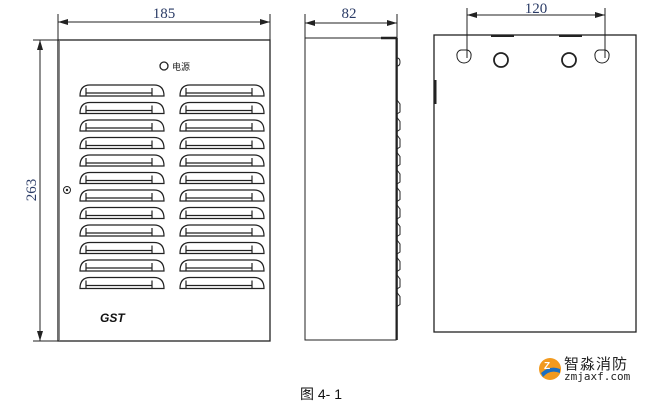  Describe the element at coordinates (113, 318) in the screenshot. I see `brand-logo: GST` at that location.